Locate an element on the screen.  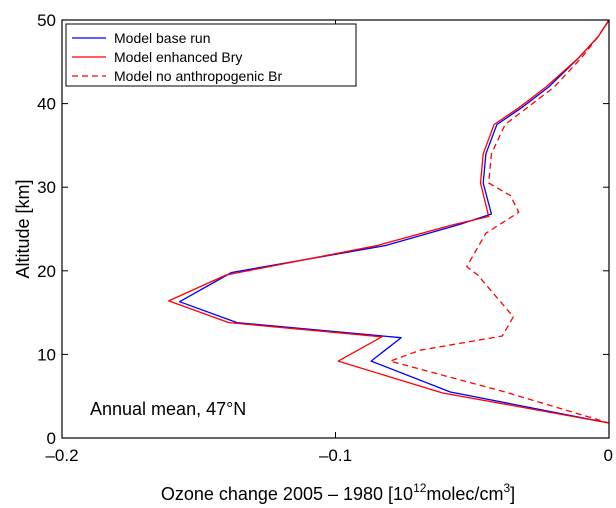
x-axis-title-end: ] is located at coordinates (512, 494).